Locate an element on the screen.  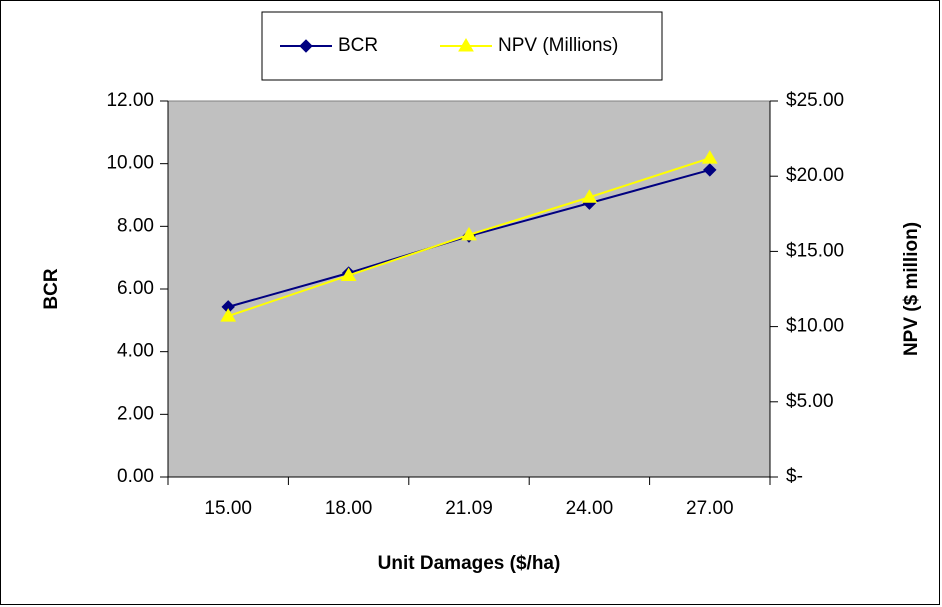
y2-tick-label: $- is located at coordinates (794, 476).